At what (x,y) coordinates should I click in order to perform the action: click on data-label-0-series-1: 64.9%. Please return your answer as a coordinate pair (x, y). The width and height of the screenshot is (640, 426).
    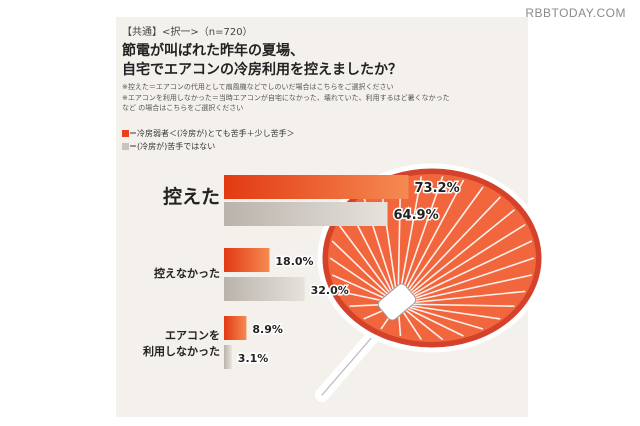
    Looking at the image, I should click on (416, 215).